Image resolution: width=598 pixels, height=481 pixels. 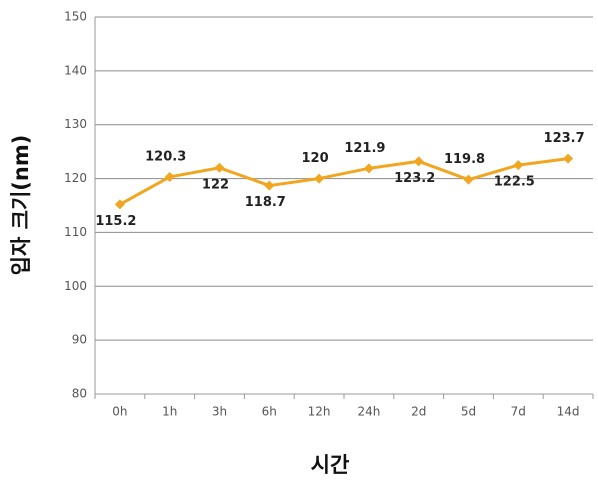 I want to click on x-tick-label: 6h, so click(x=269, y=412).